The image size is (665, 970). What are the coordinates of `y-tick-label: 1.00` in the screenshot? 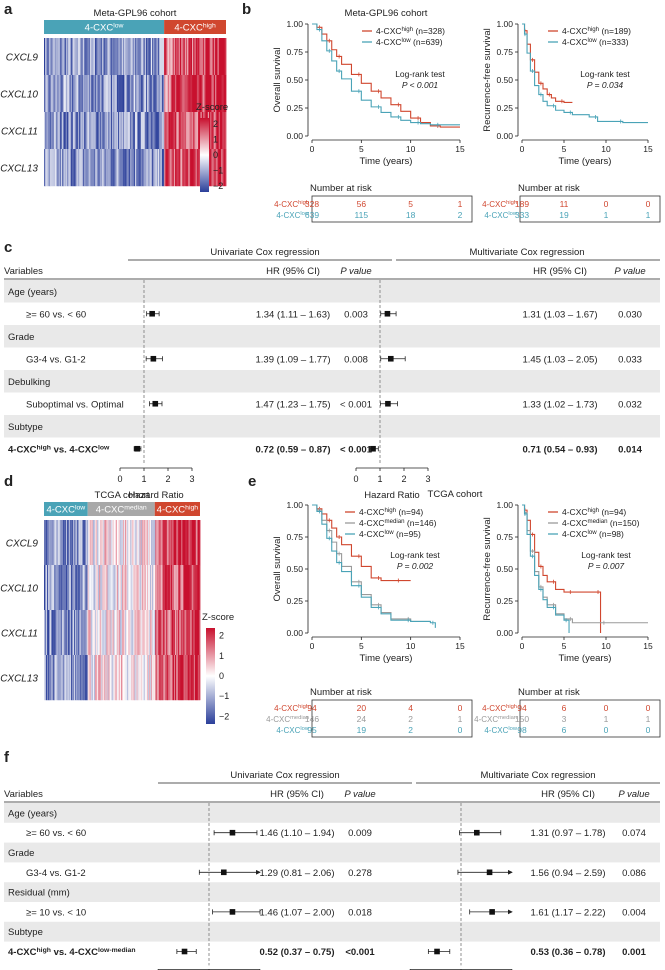 It's located at (294, 24).